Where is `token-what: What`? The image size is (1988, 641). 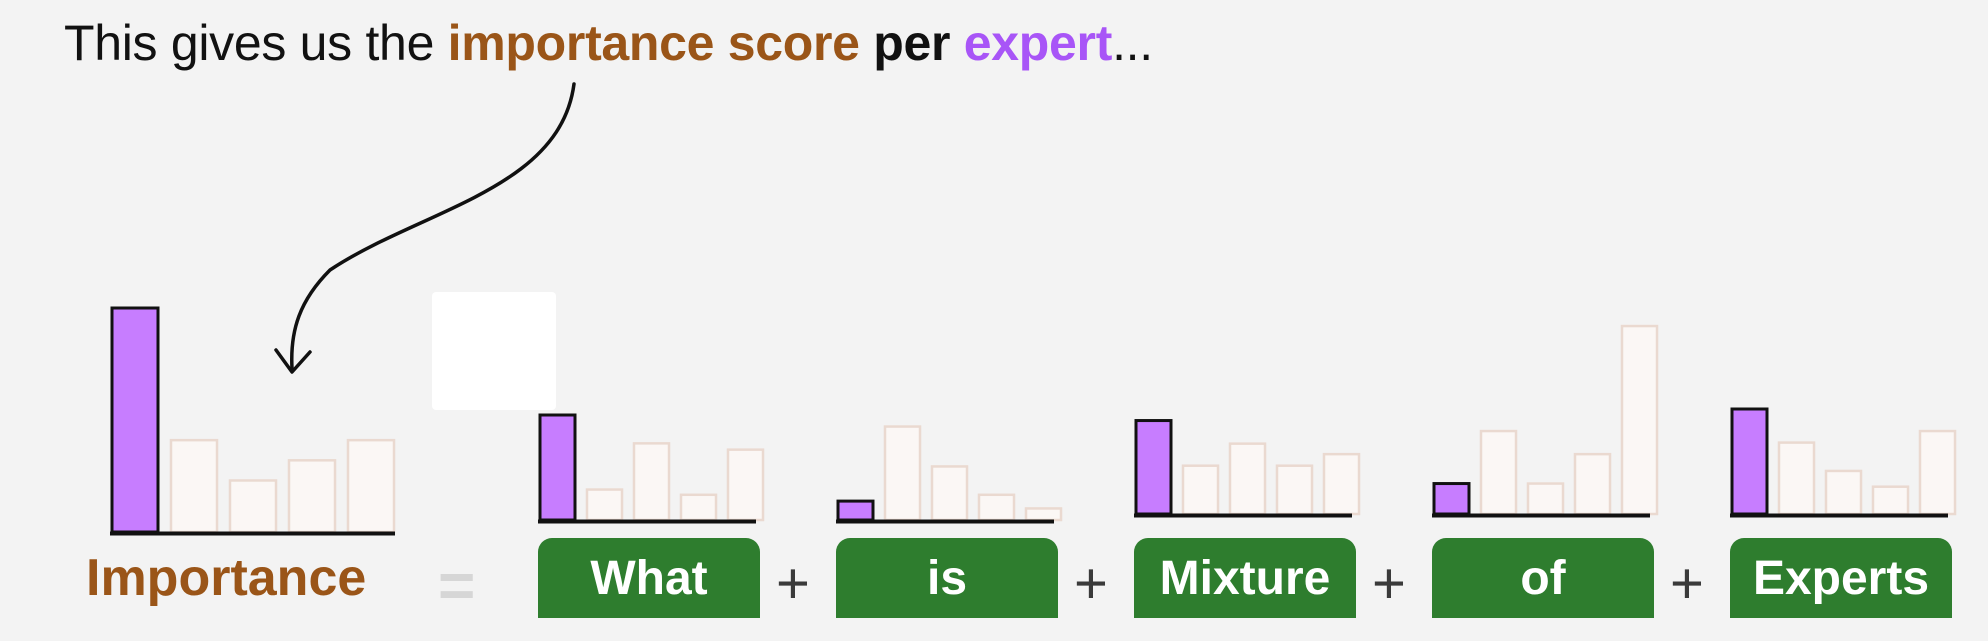 token-what: What is located at coordinates (649, 578).